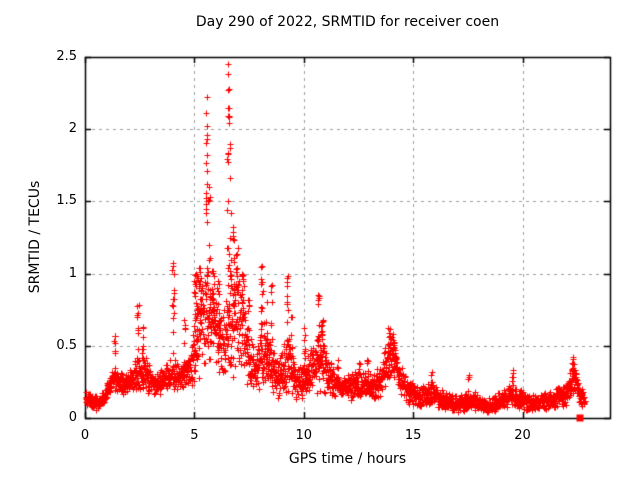 Image resolution: width=640 pixels, height=480 pixels. What do you see at coordinates (66, 201) in the screenshot?
I see `y-tick-label: 1.5` at bounding box center [66, 201].